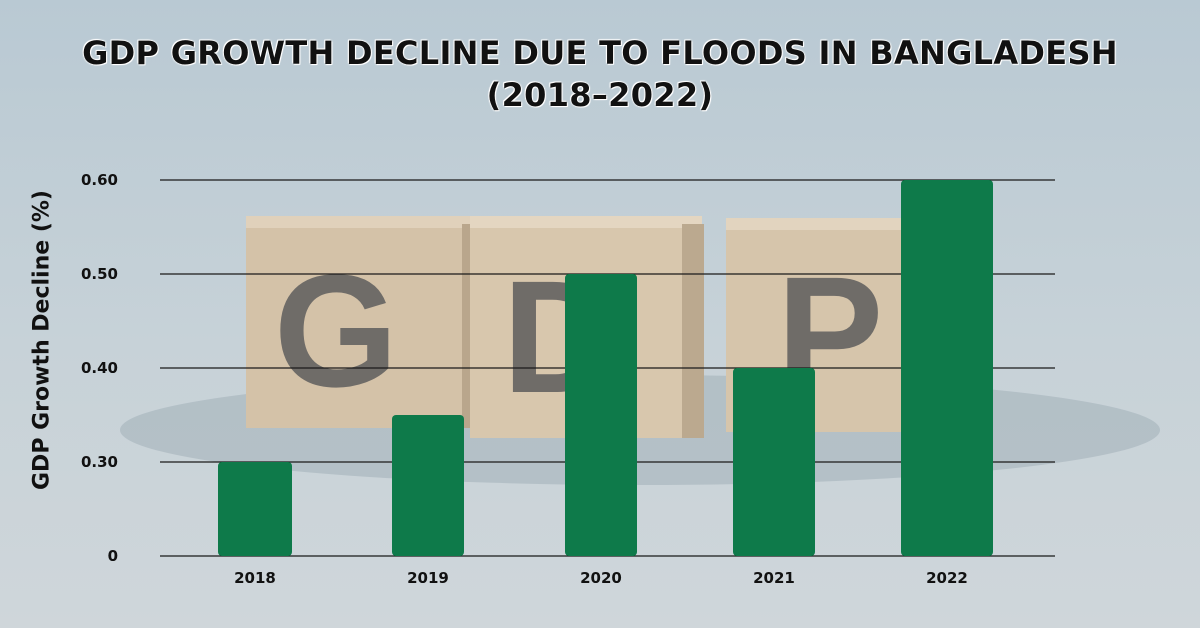 The width and height of the screenshot is (1200, 628). I want to click on y-tick-label: 0.30, so click(99, 462).